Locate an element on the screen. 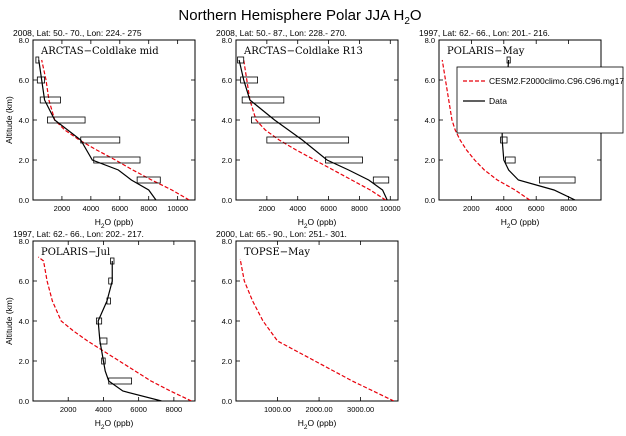 The height and width of the screenshot is (436, 626). panel-header: 1997, Lat: 62.- 66., Lon: 202.- 217. is located at coordinates (78, 234).